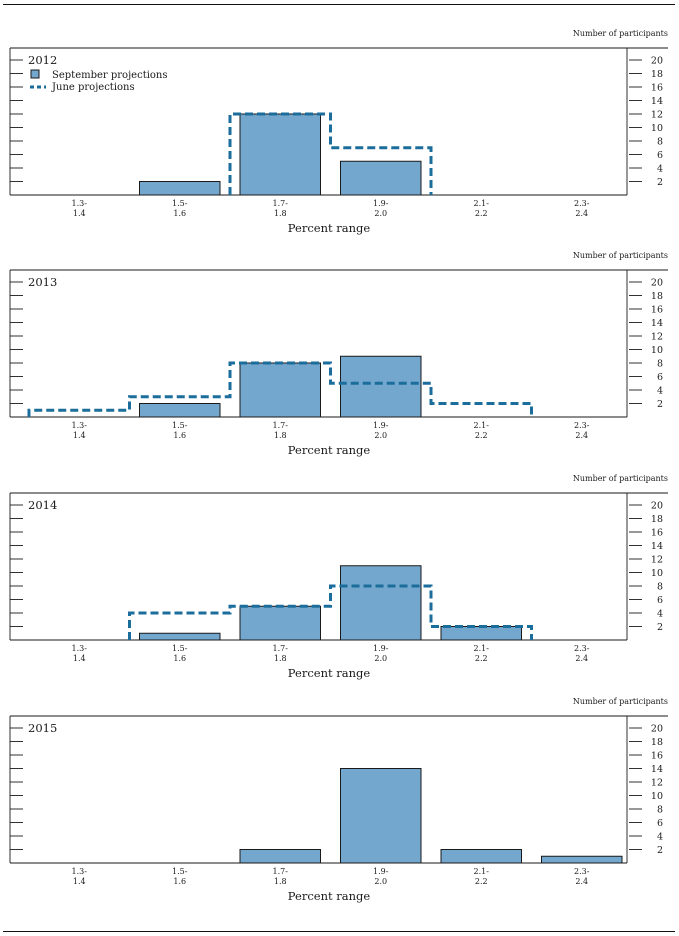 The image size is (679, 936). Describe the element at coordinates (339, 4) in the screenshot. I see `top-rule` at that location.